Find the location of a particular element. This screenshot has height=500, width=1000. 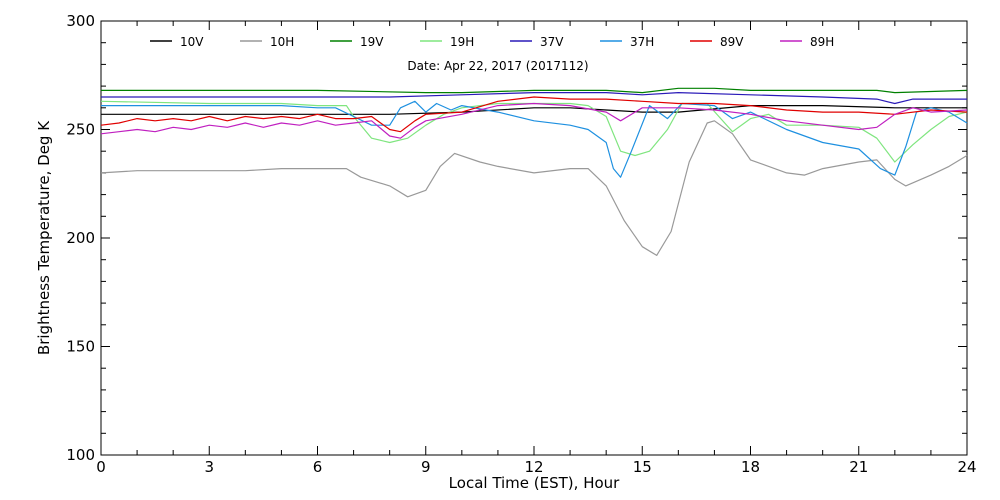

legend-label-37v: 37V is located at coordinates (552, 42).